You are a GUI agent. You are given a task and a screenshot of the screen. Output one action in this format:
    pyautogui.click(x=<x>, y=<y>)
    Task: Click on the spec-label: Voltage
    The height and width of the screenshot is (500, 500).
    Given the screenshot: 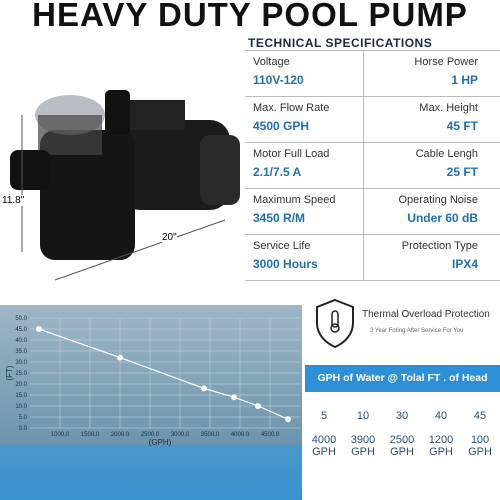 What is the action you would take?
    pyautogui.click(x=271, y=62)
    